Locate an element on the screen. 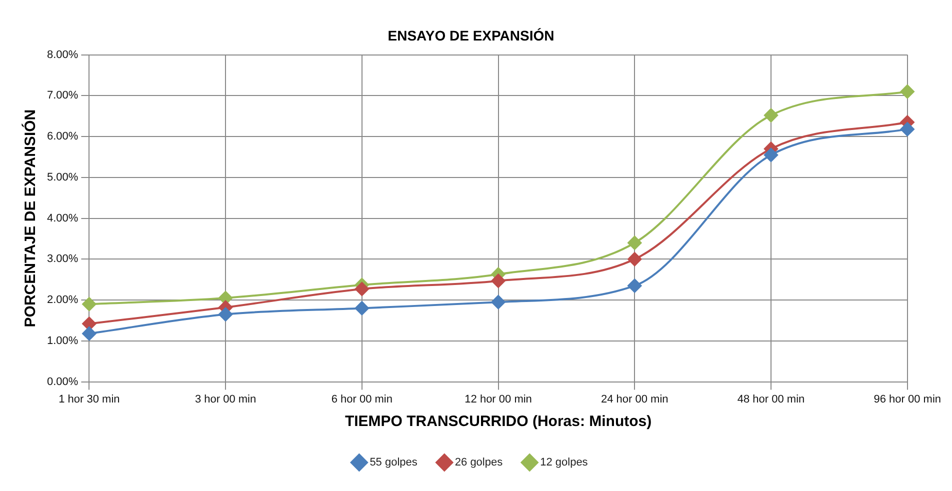  y-axis-title: PORCENTAJE DE EXPANSIÓN is located at coordinates (30, 218).